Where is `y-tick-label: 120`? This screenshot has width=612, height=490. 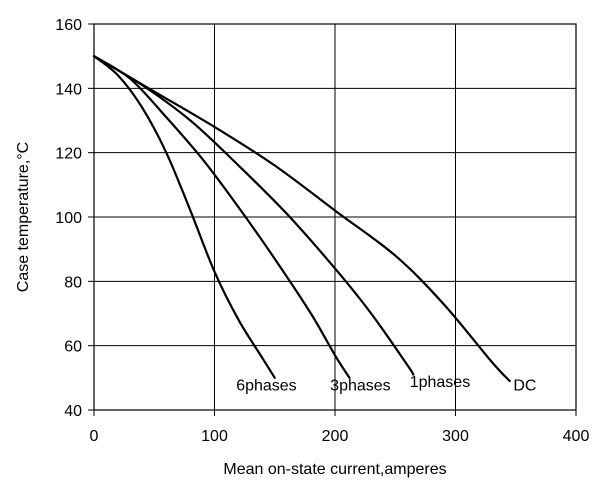 y-tick-label: 120 is located at coordinates (68, 154).